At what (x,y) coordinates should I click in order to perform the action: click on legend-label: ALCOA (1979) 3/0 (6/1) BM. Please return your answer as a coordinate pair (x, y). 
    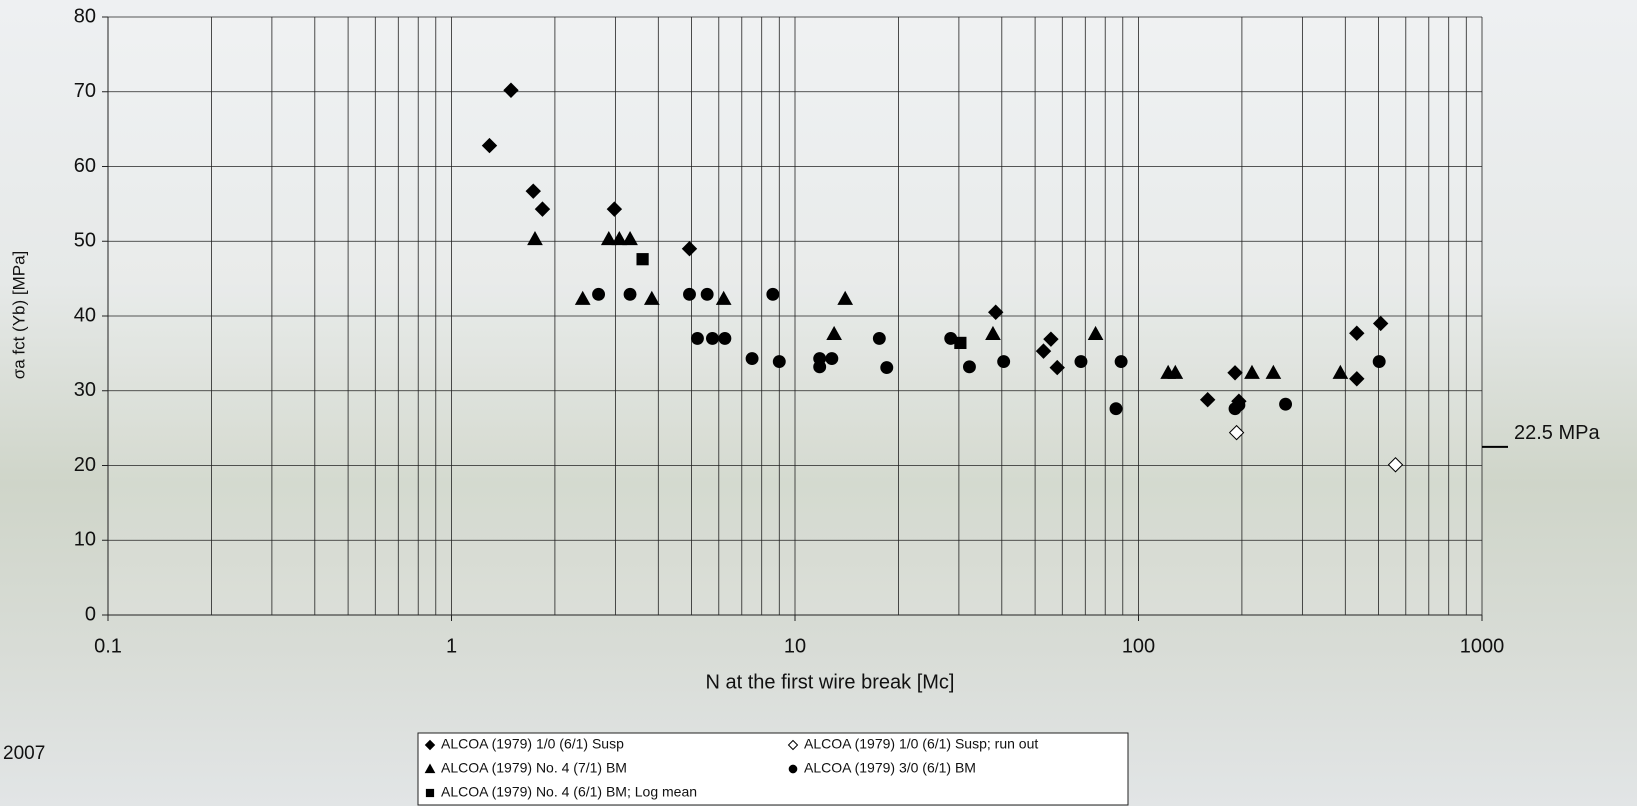
    Looking at the image, I should click on (890, 768).